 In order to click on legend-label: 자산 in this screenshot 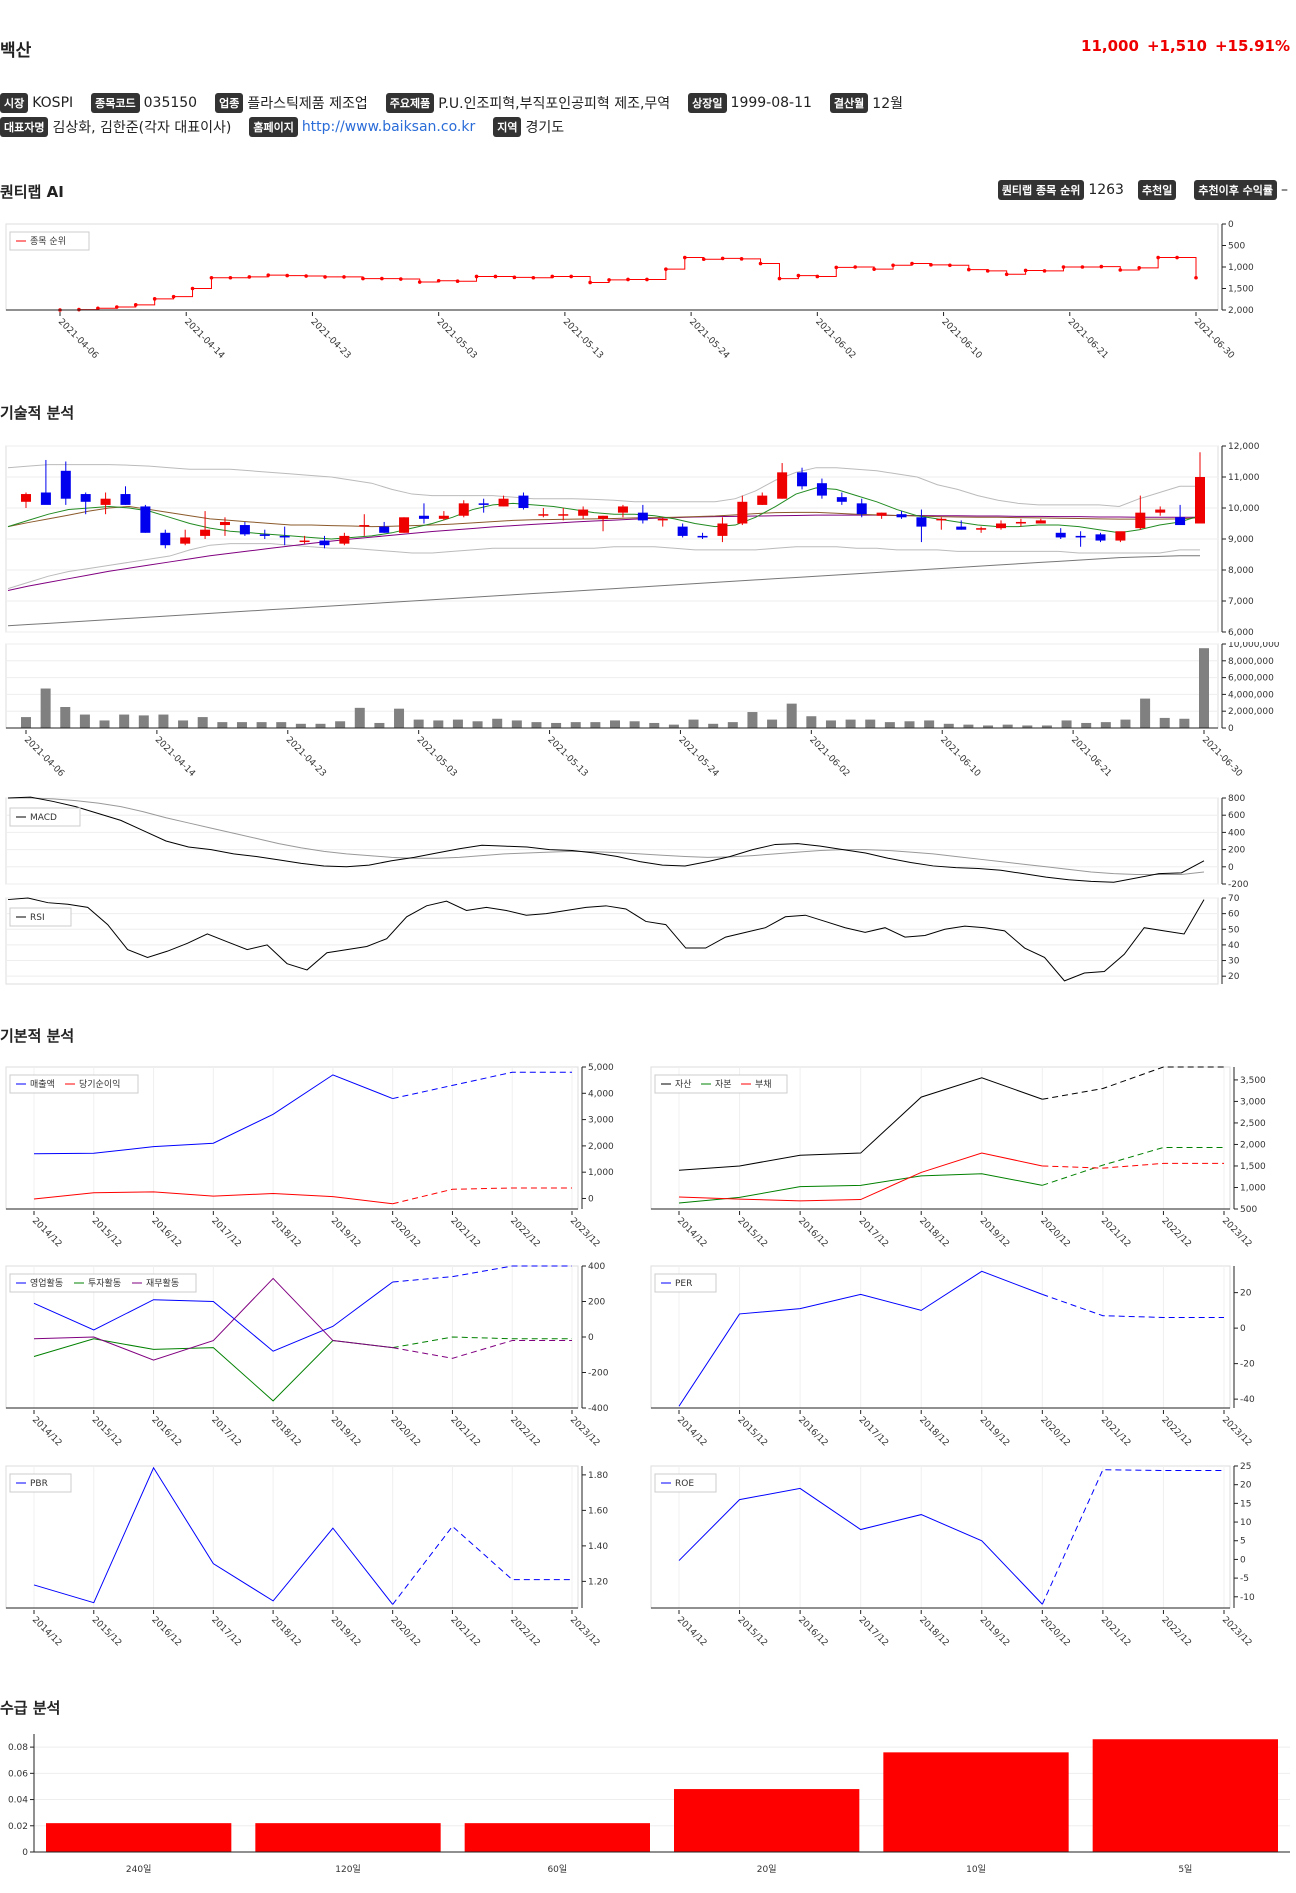, I will do `click(683, 1084)`.